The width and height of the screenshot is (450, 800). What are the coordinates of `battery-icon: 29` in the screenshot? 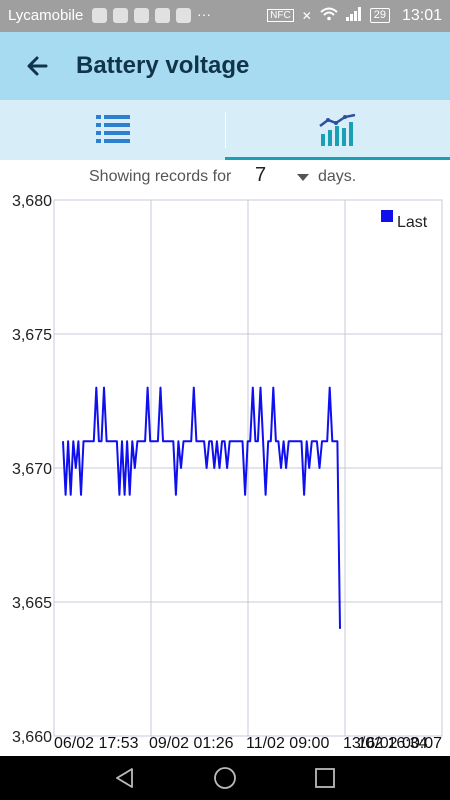 It's located at (379, 15).